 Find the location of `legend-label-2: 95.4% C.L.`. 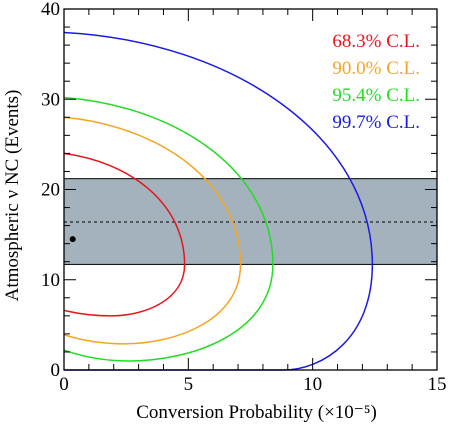

legend-label-2: 95.4% C.L. is located at coordinates (376, 95).